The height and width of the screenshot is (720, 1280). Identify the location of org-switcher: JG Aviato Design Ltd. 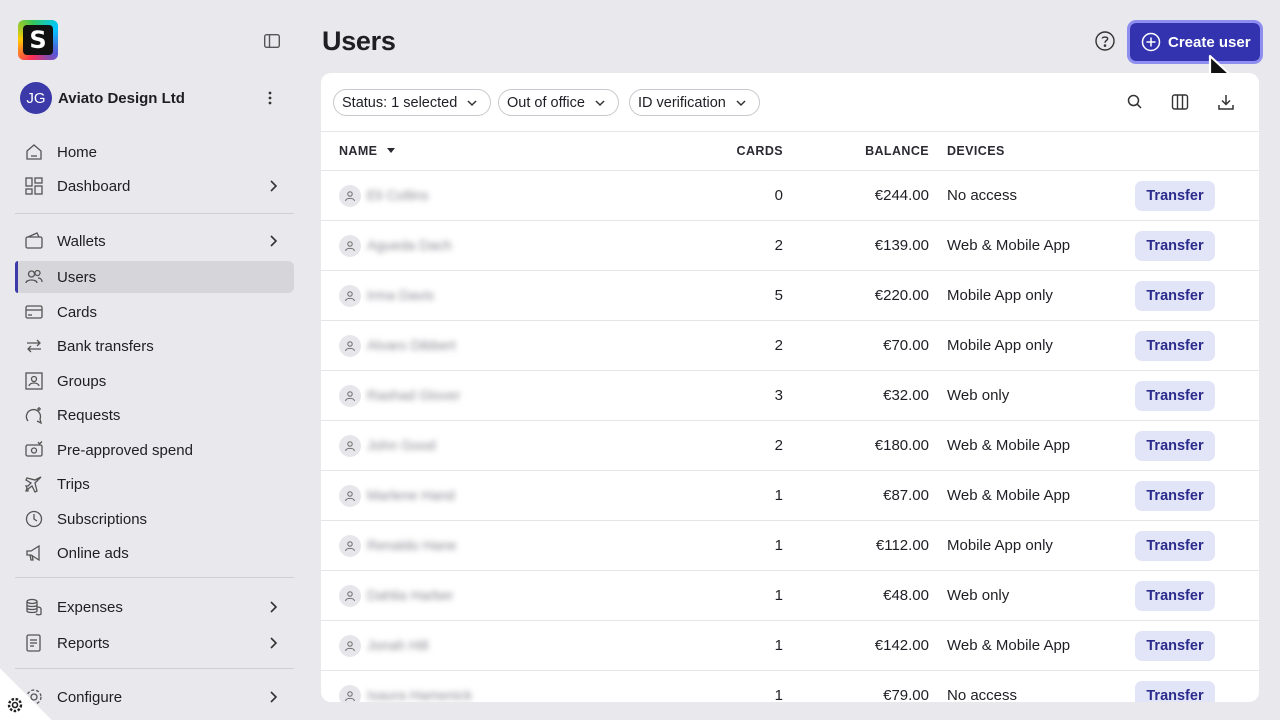
(156, 98).